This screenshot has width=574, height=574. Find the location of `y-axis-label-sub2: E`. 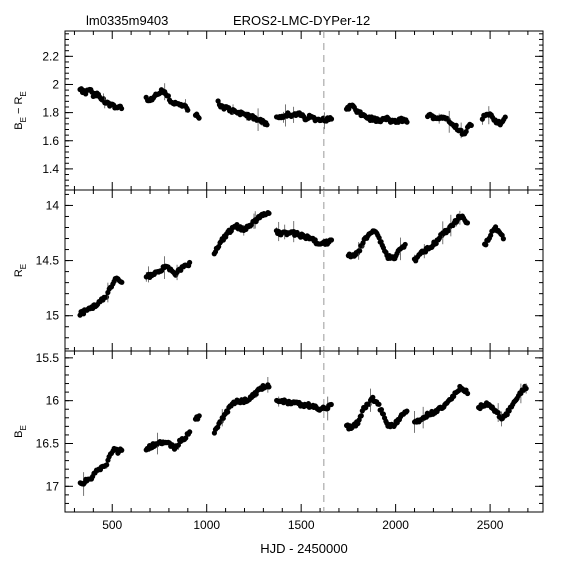

y-axis-label-sub2: E is located at coordinates (23, 93).